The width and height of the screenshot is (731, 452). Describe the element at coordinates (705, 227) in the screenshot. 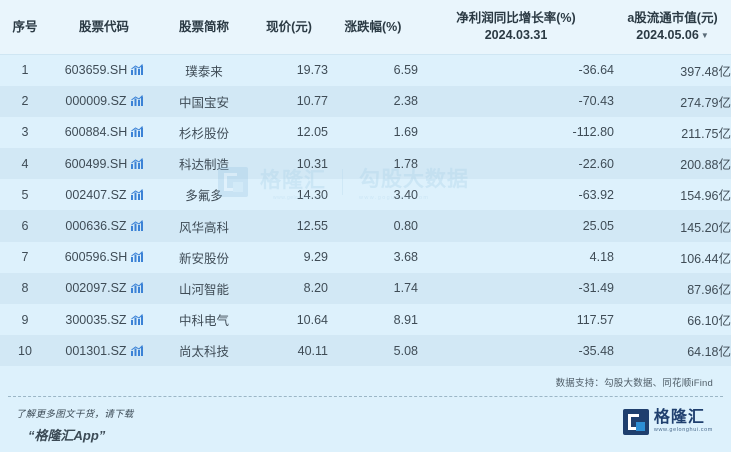

I see `cell-float-market-cap: 145.20亿` at that location.